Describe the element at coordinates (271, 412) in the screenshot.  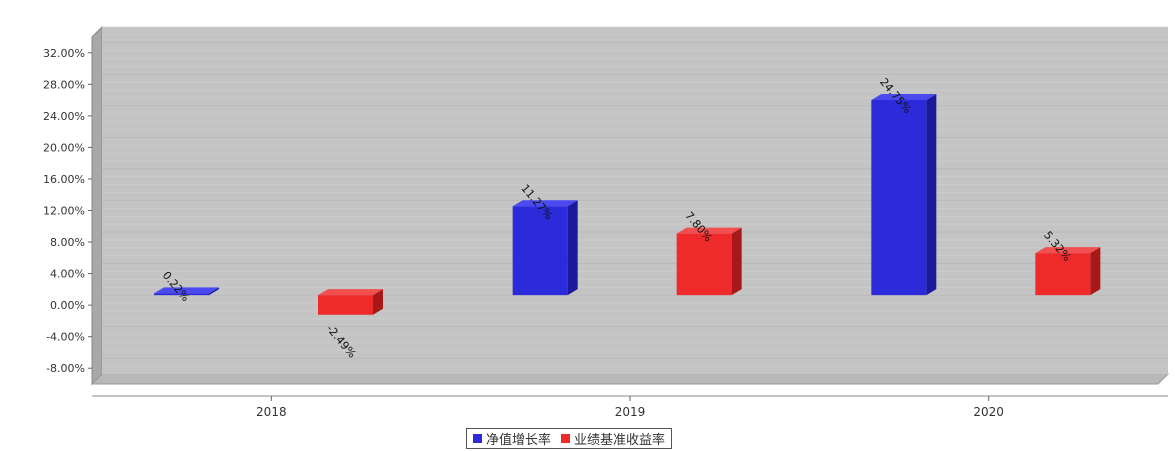
I see `x-tick-label: 2018` at that location.